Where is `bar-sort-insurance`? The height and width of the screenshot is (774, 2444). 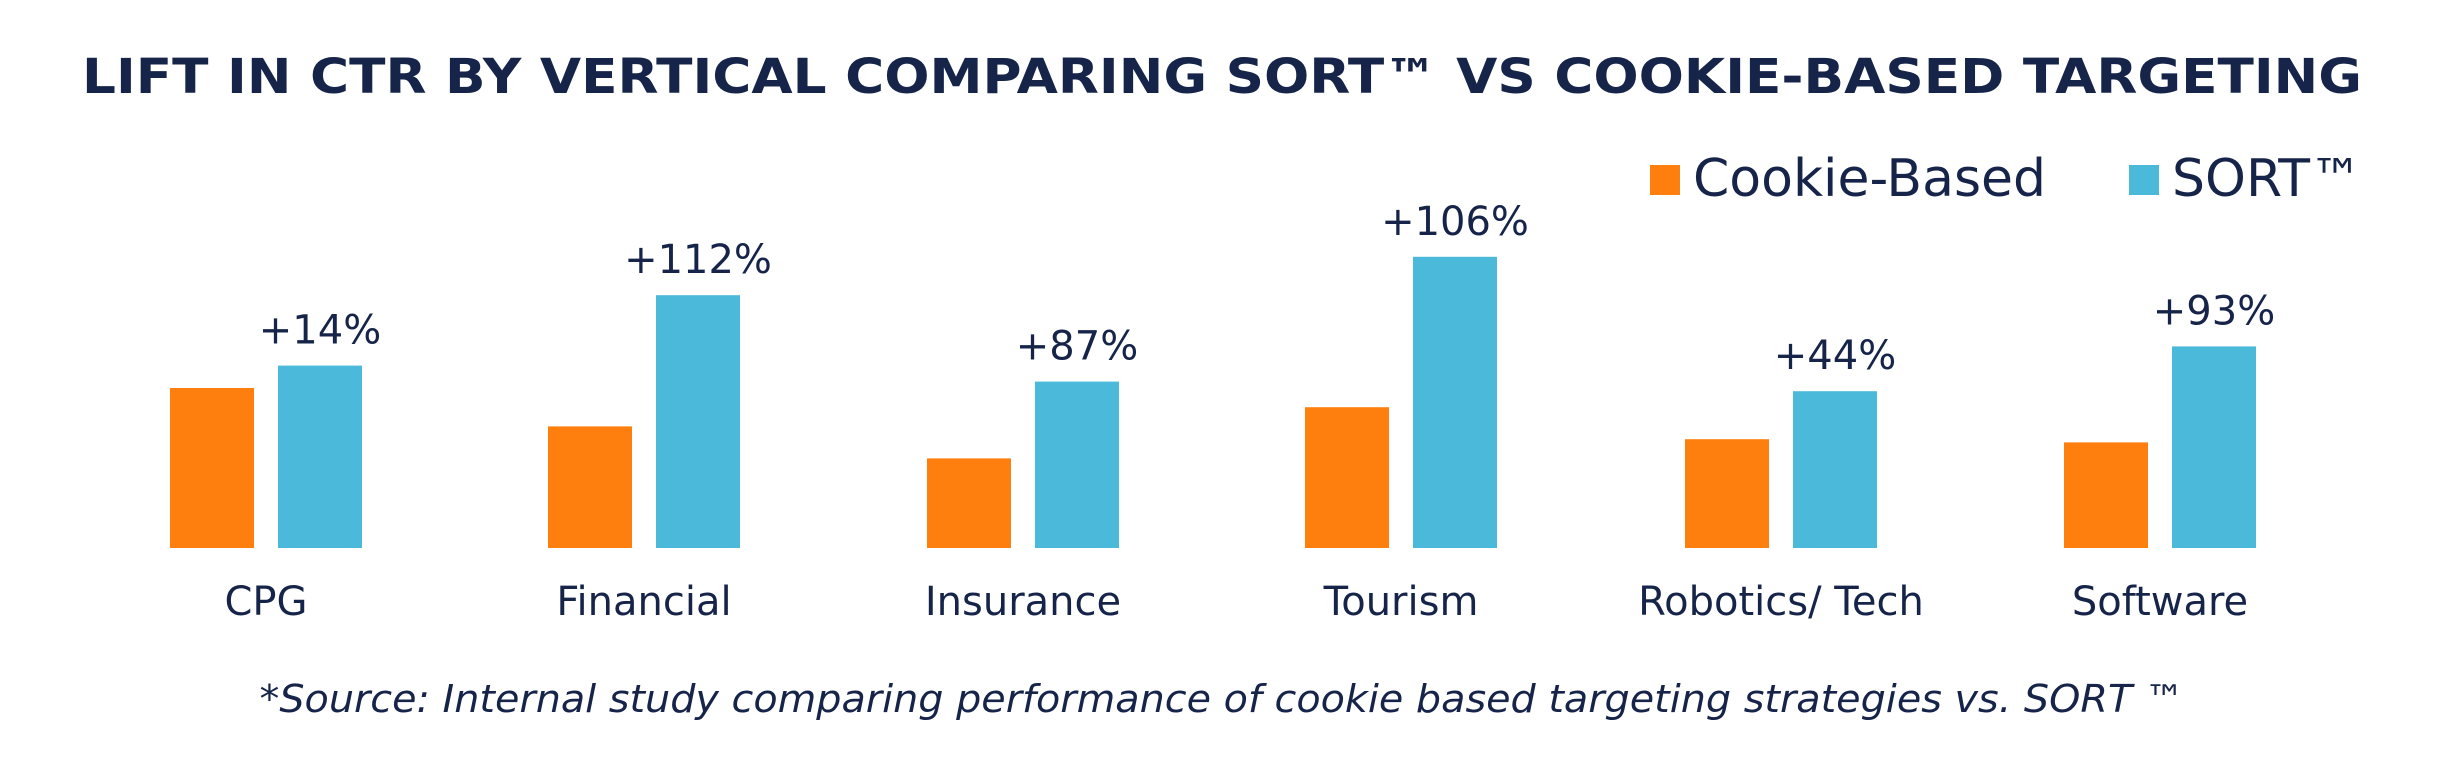 bar-sort-insurance is located at coordinates (1077, 464).